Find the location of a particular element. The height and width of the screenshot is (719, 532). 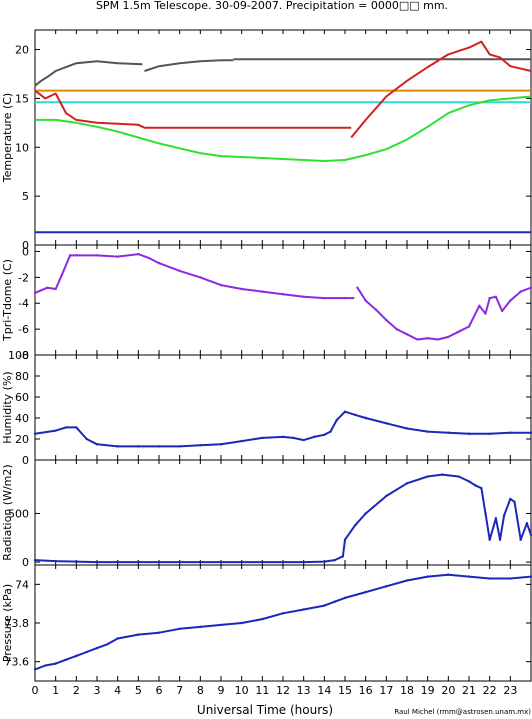

x-tick-label: 7 is located at coordinates (179, 690).